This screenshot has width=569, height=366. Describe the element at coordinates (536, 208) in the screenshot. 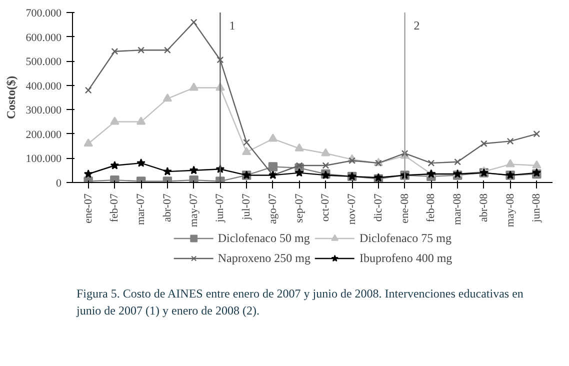

I see `x-tick-label: jun-08` at that location.